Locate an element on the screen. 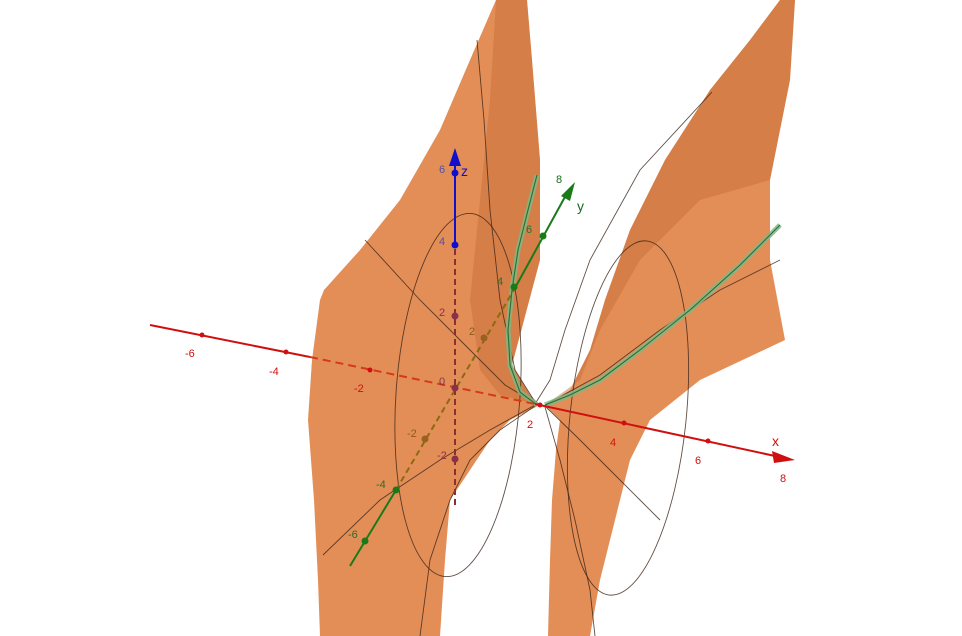  x-tick-label: 4 is located at coordinates (613, 443).